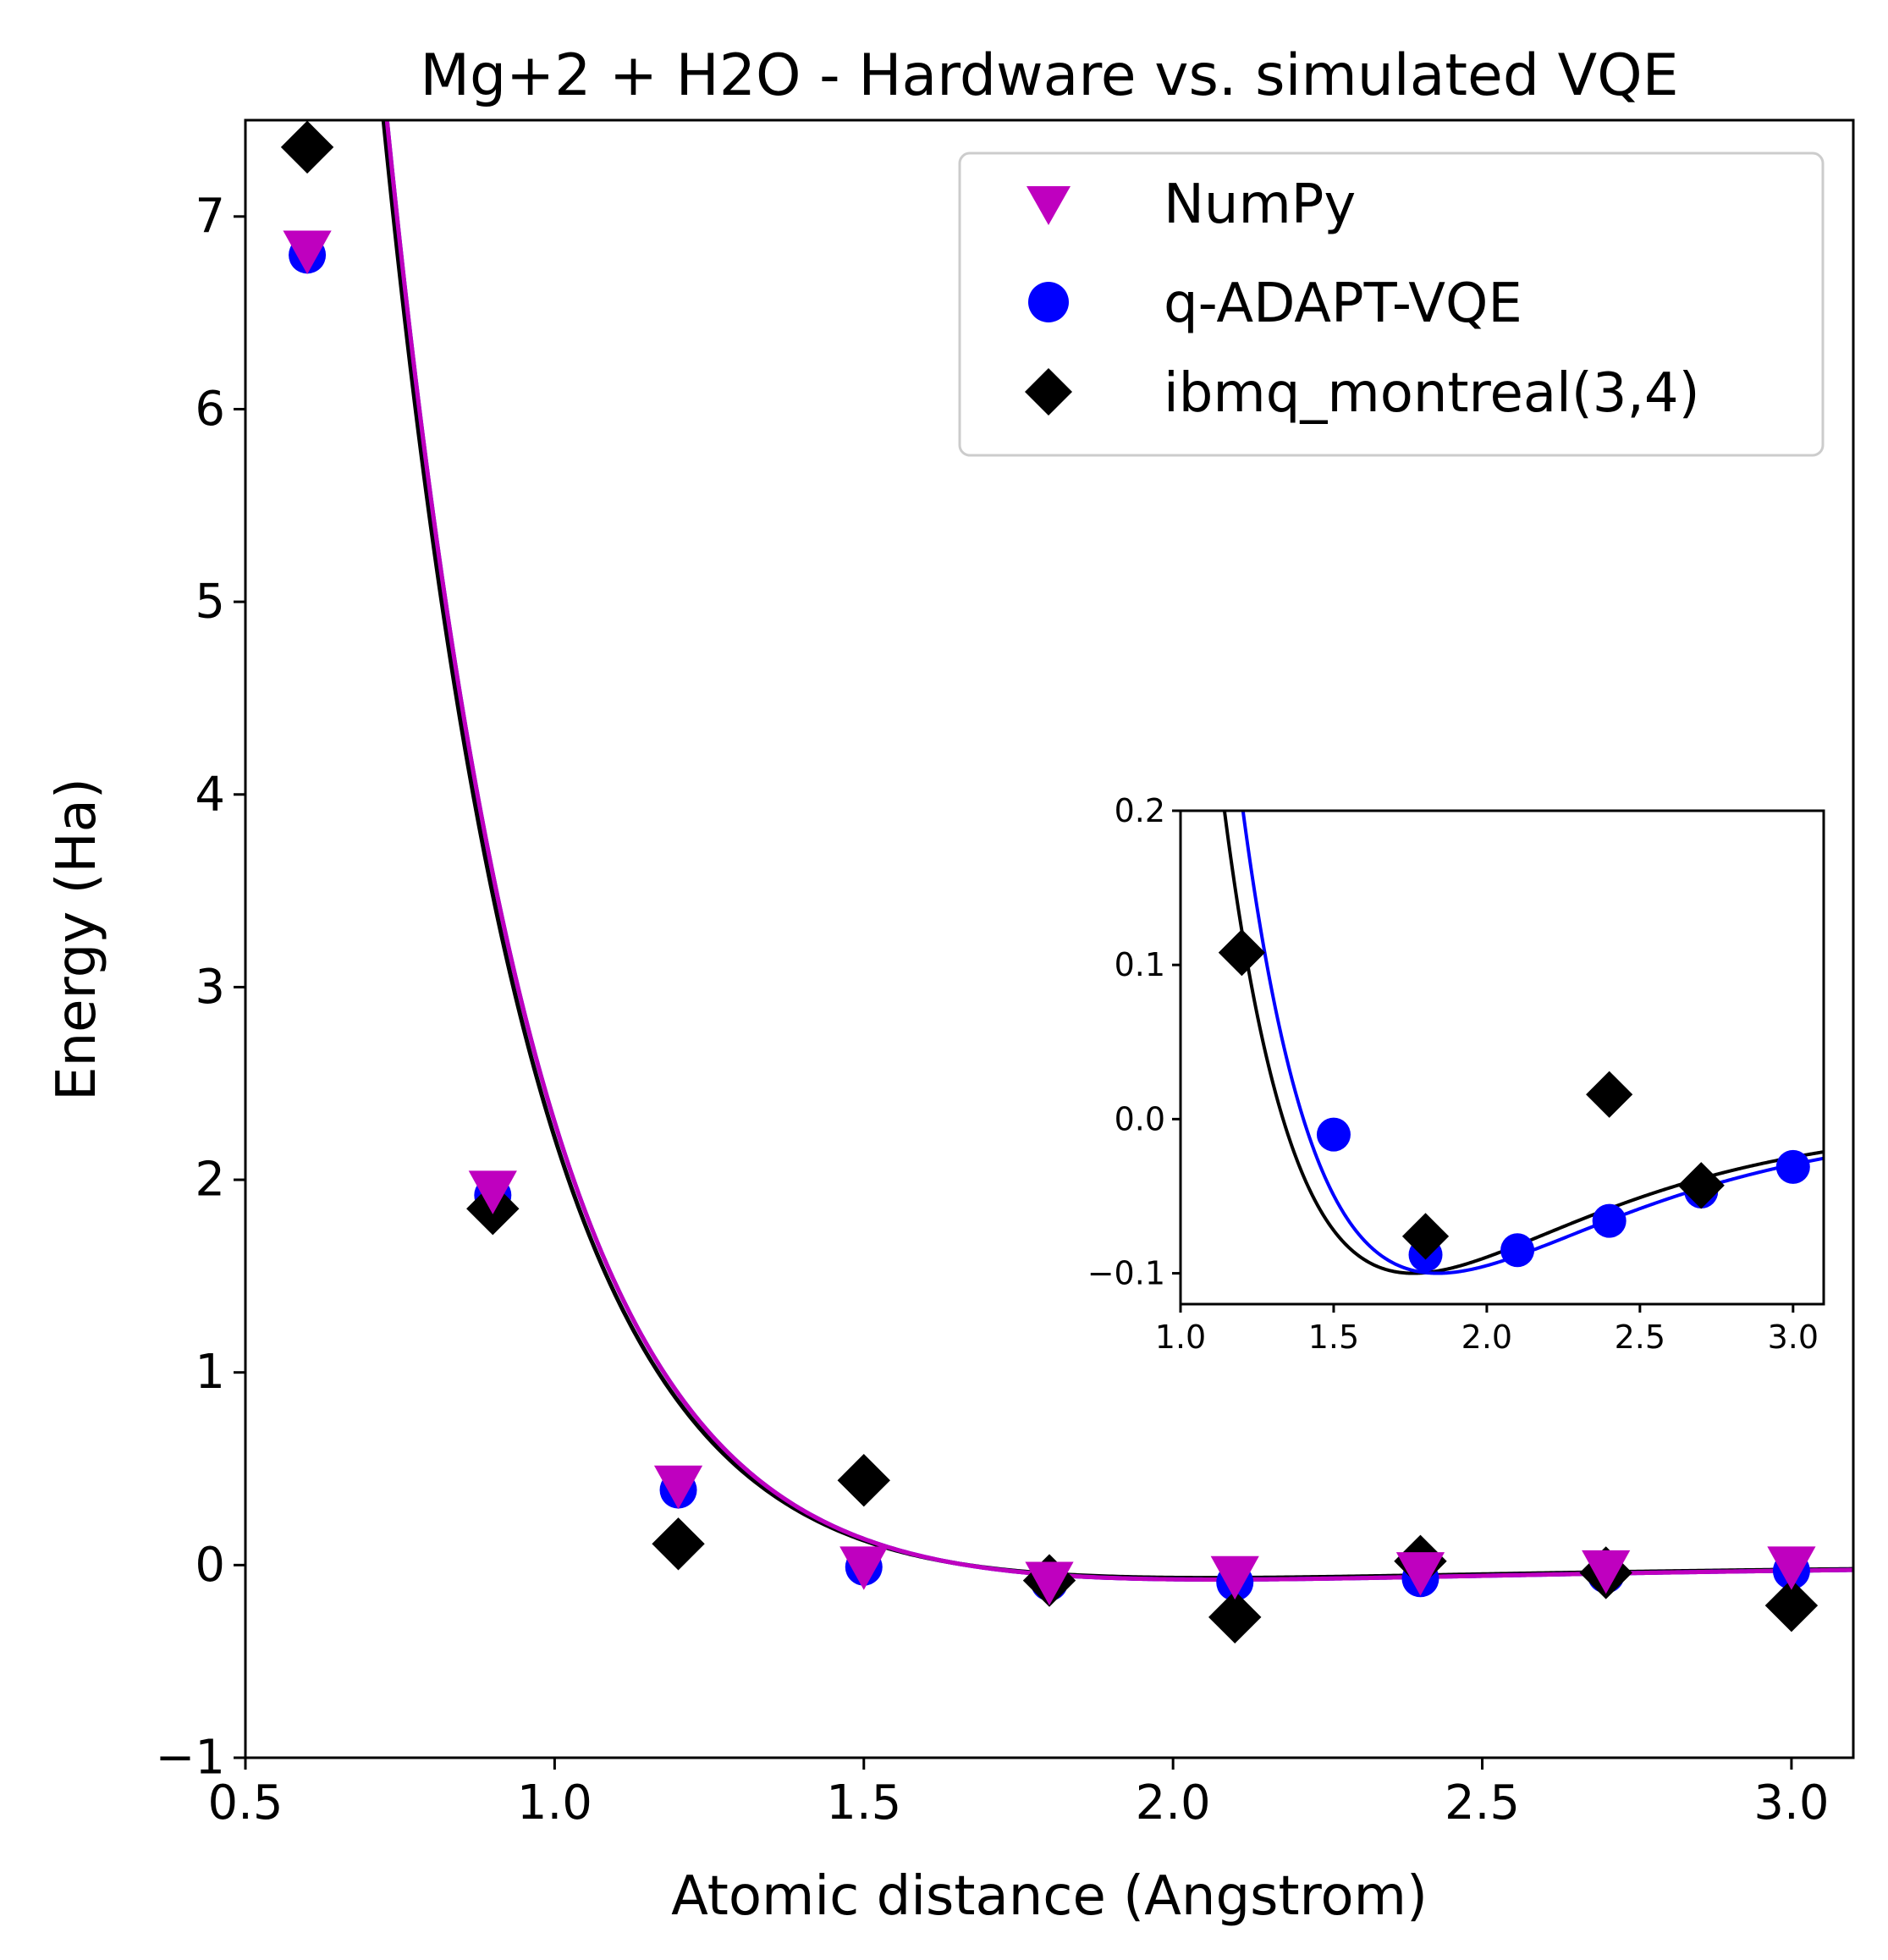 The width and height of the screenshot is (1888, 1960). What do you see at coordinates (1049, 75) in the screenshot?
I see `chart-title: Mg+2 + H2O - Hardware vs. simulated VQE` at bounding box center [1049, 75].